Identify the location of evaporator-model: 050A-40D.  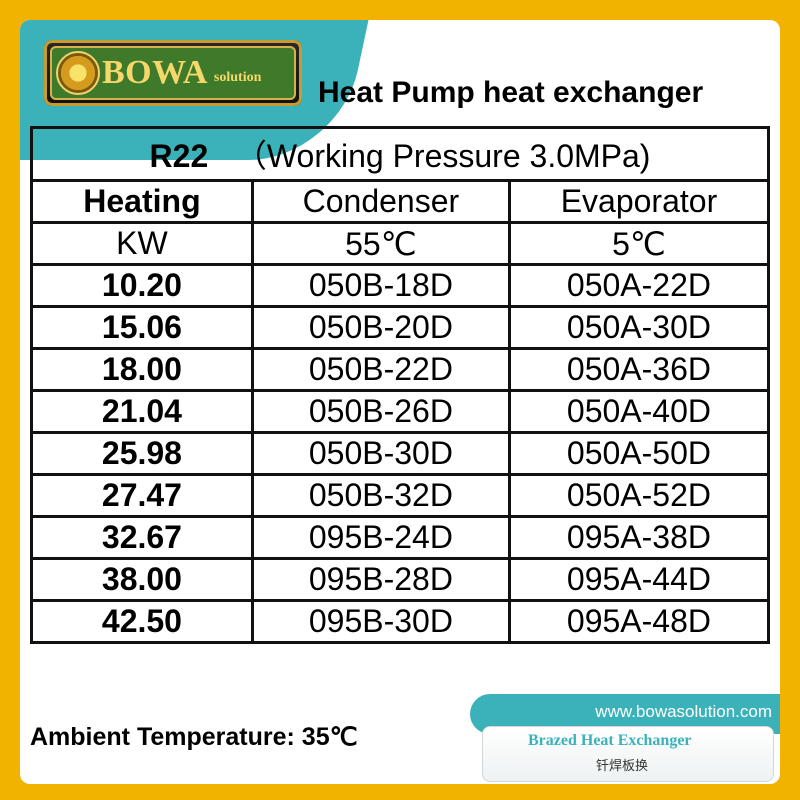
(639, 411).